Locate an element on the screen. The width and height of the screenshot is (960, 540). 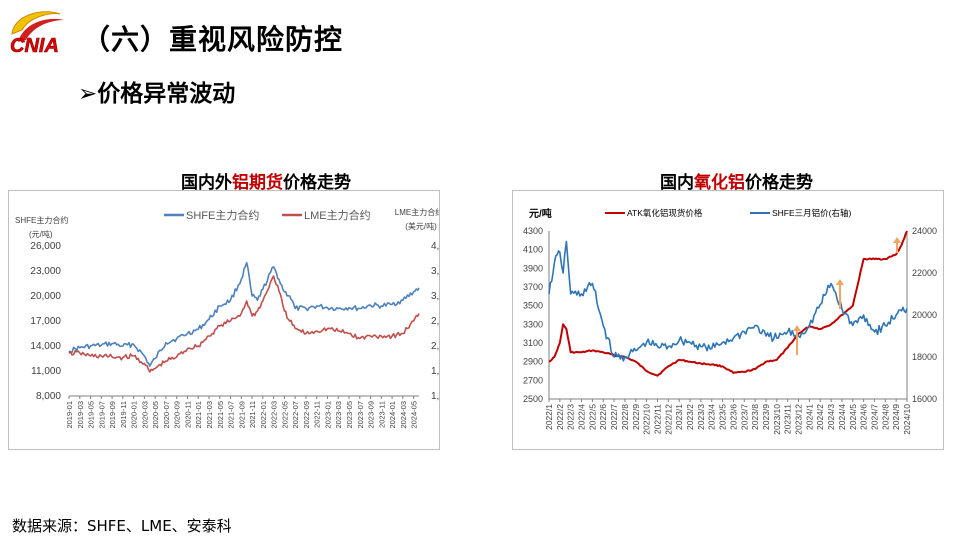
y2-tick-label: 4,000 is located at coordinates (435, 246).